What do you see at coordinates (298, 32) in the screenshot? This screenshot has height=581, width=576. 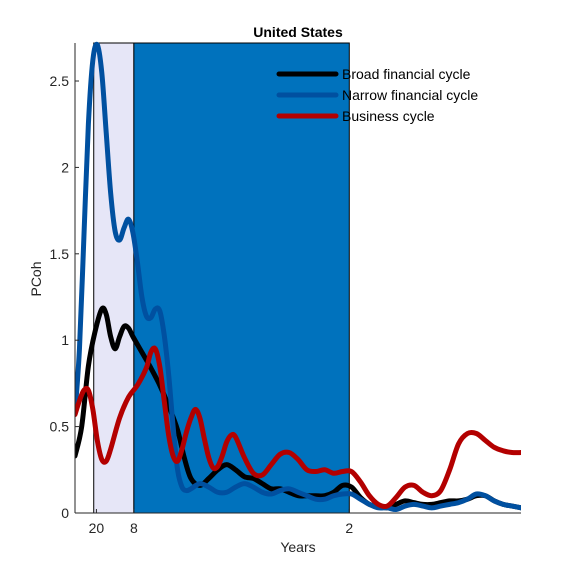 I see `chart-title: United States` at bounding box center [298, 32].